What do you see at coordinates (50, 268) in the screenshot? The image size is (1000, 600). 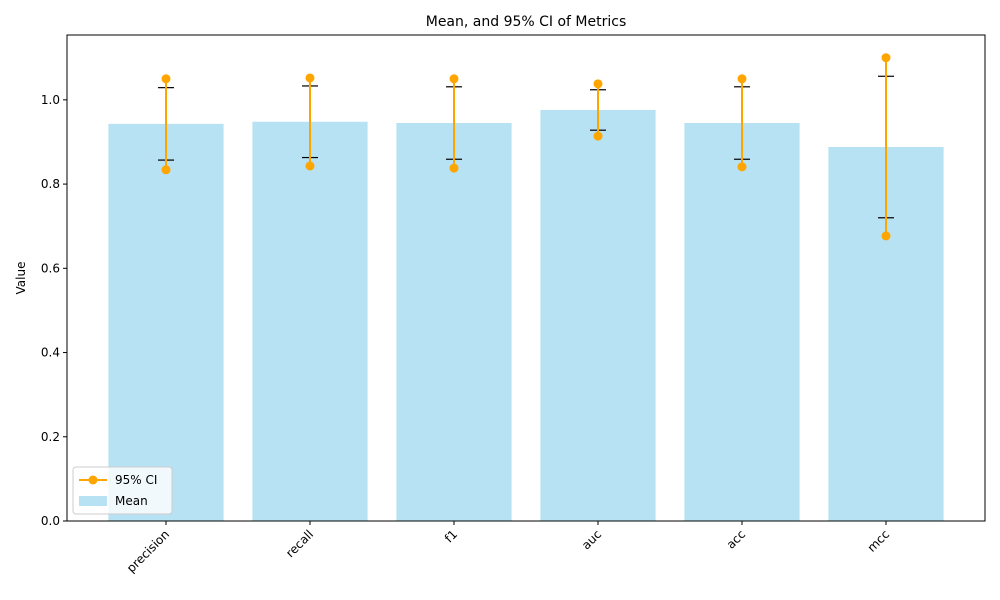 I see `y-tick-label: 0.6` at bounding box center [50, 268].